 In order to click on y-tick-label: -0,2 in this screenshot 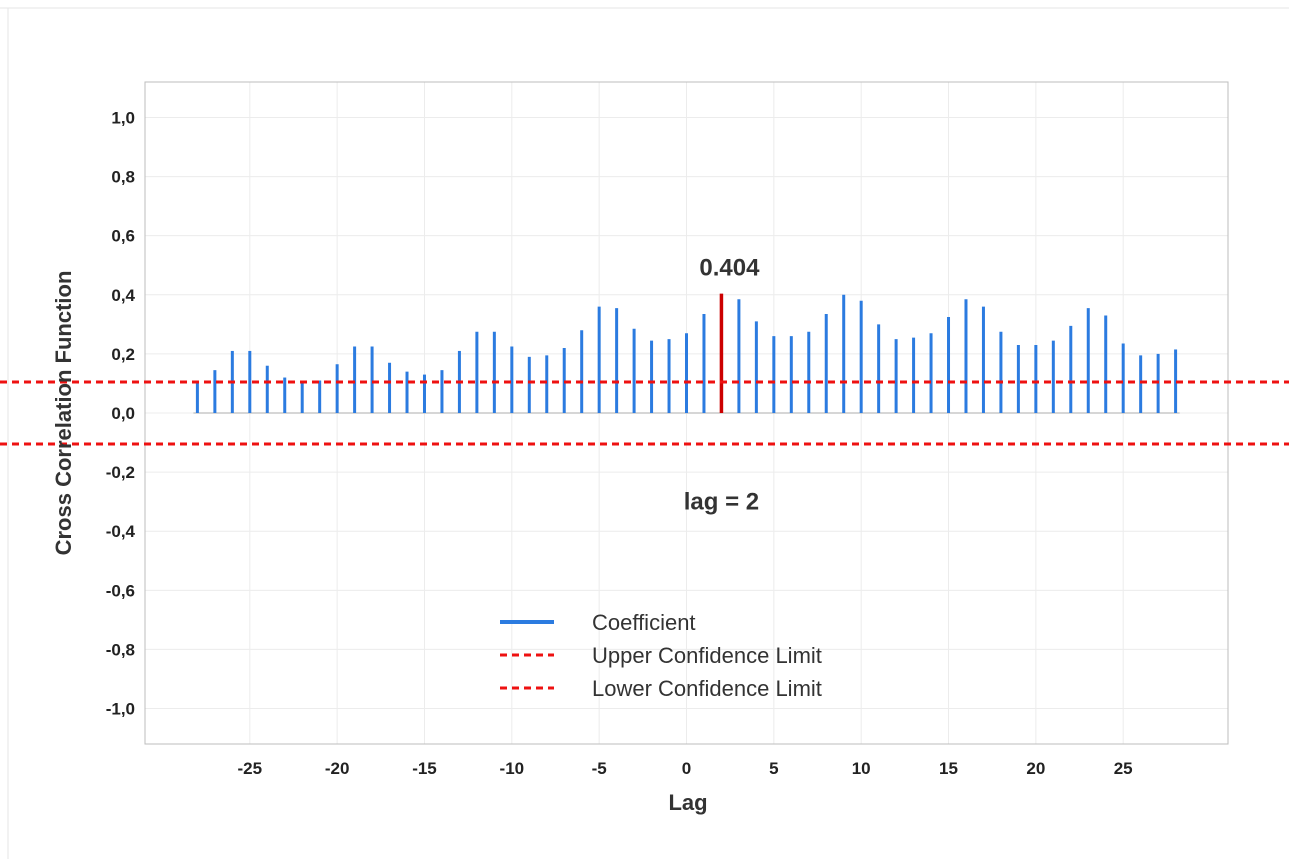, I will do `click(120, 472)`.